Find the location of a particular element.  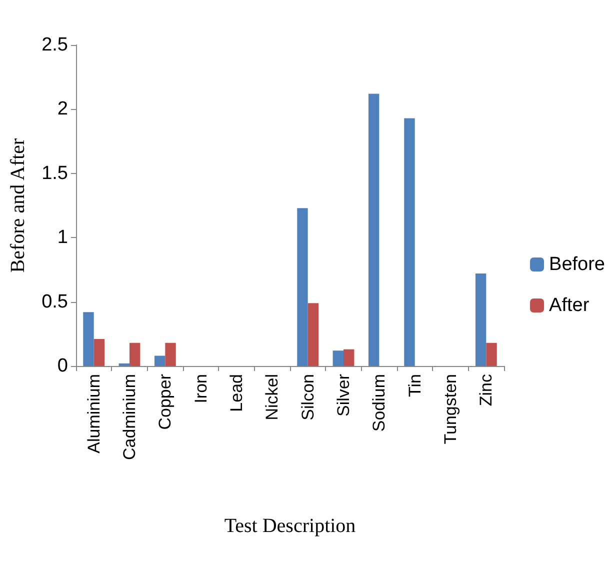

y-tick-label: 0 is located at coordinates (62, 366).